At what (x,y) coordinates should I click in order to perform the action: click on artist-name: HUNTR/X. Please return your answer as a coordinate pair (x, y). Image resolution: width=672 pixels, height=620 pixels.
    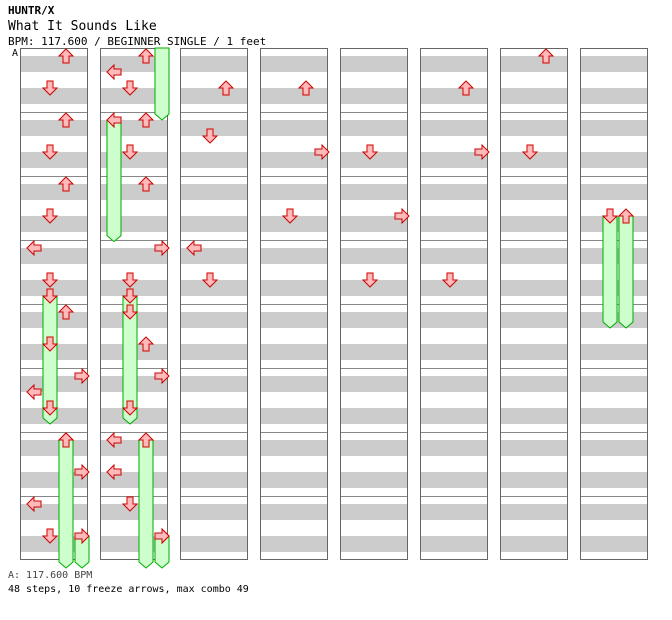
    Looking at the image, I should click on (31, 10).